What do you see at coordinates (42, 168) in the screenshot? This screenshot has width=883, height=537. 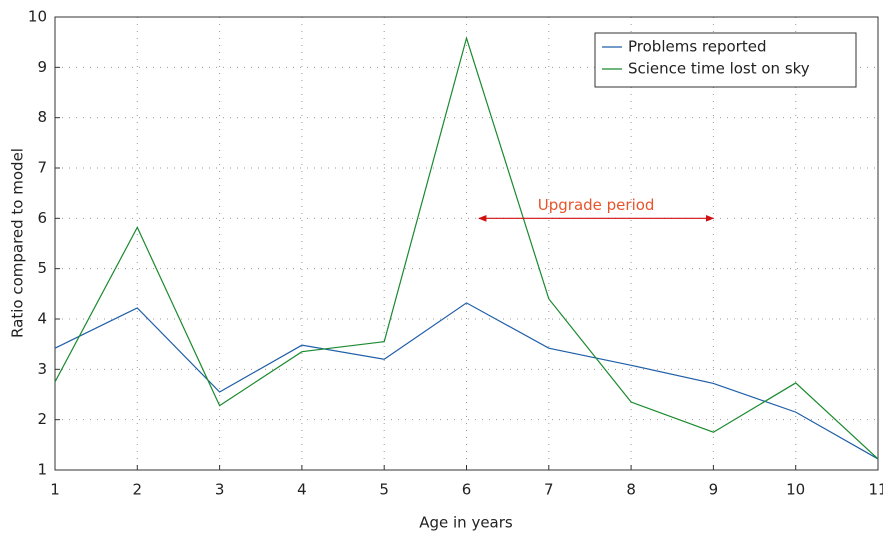 I see `y-tick-label: 7` at bounding box center [42, 168].